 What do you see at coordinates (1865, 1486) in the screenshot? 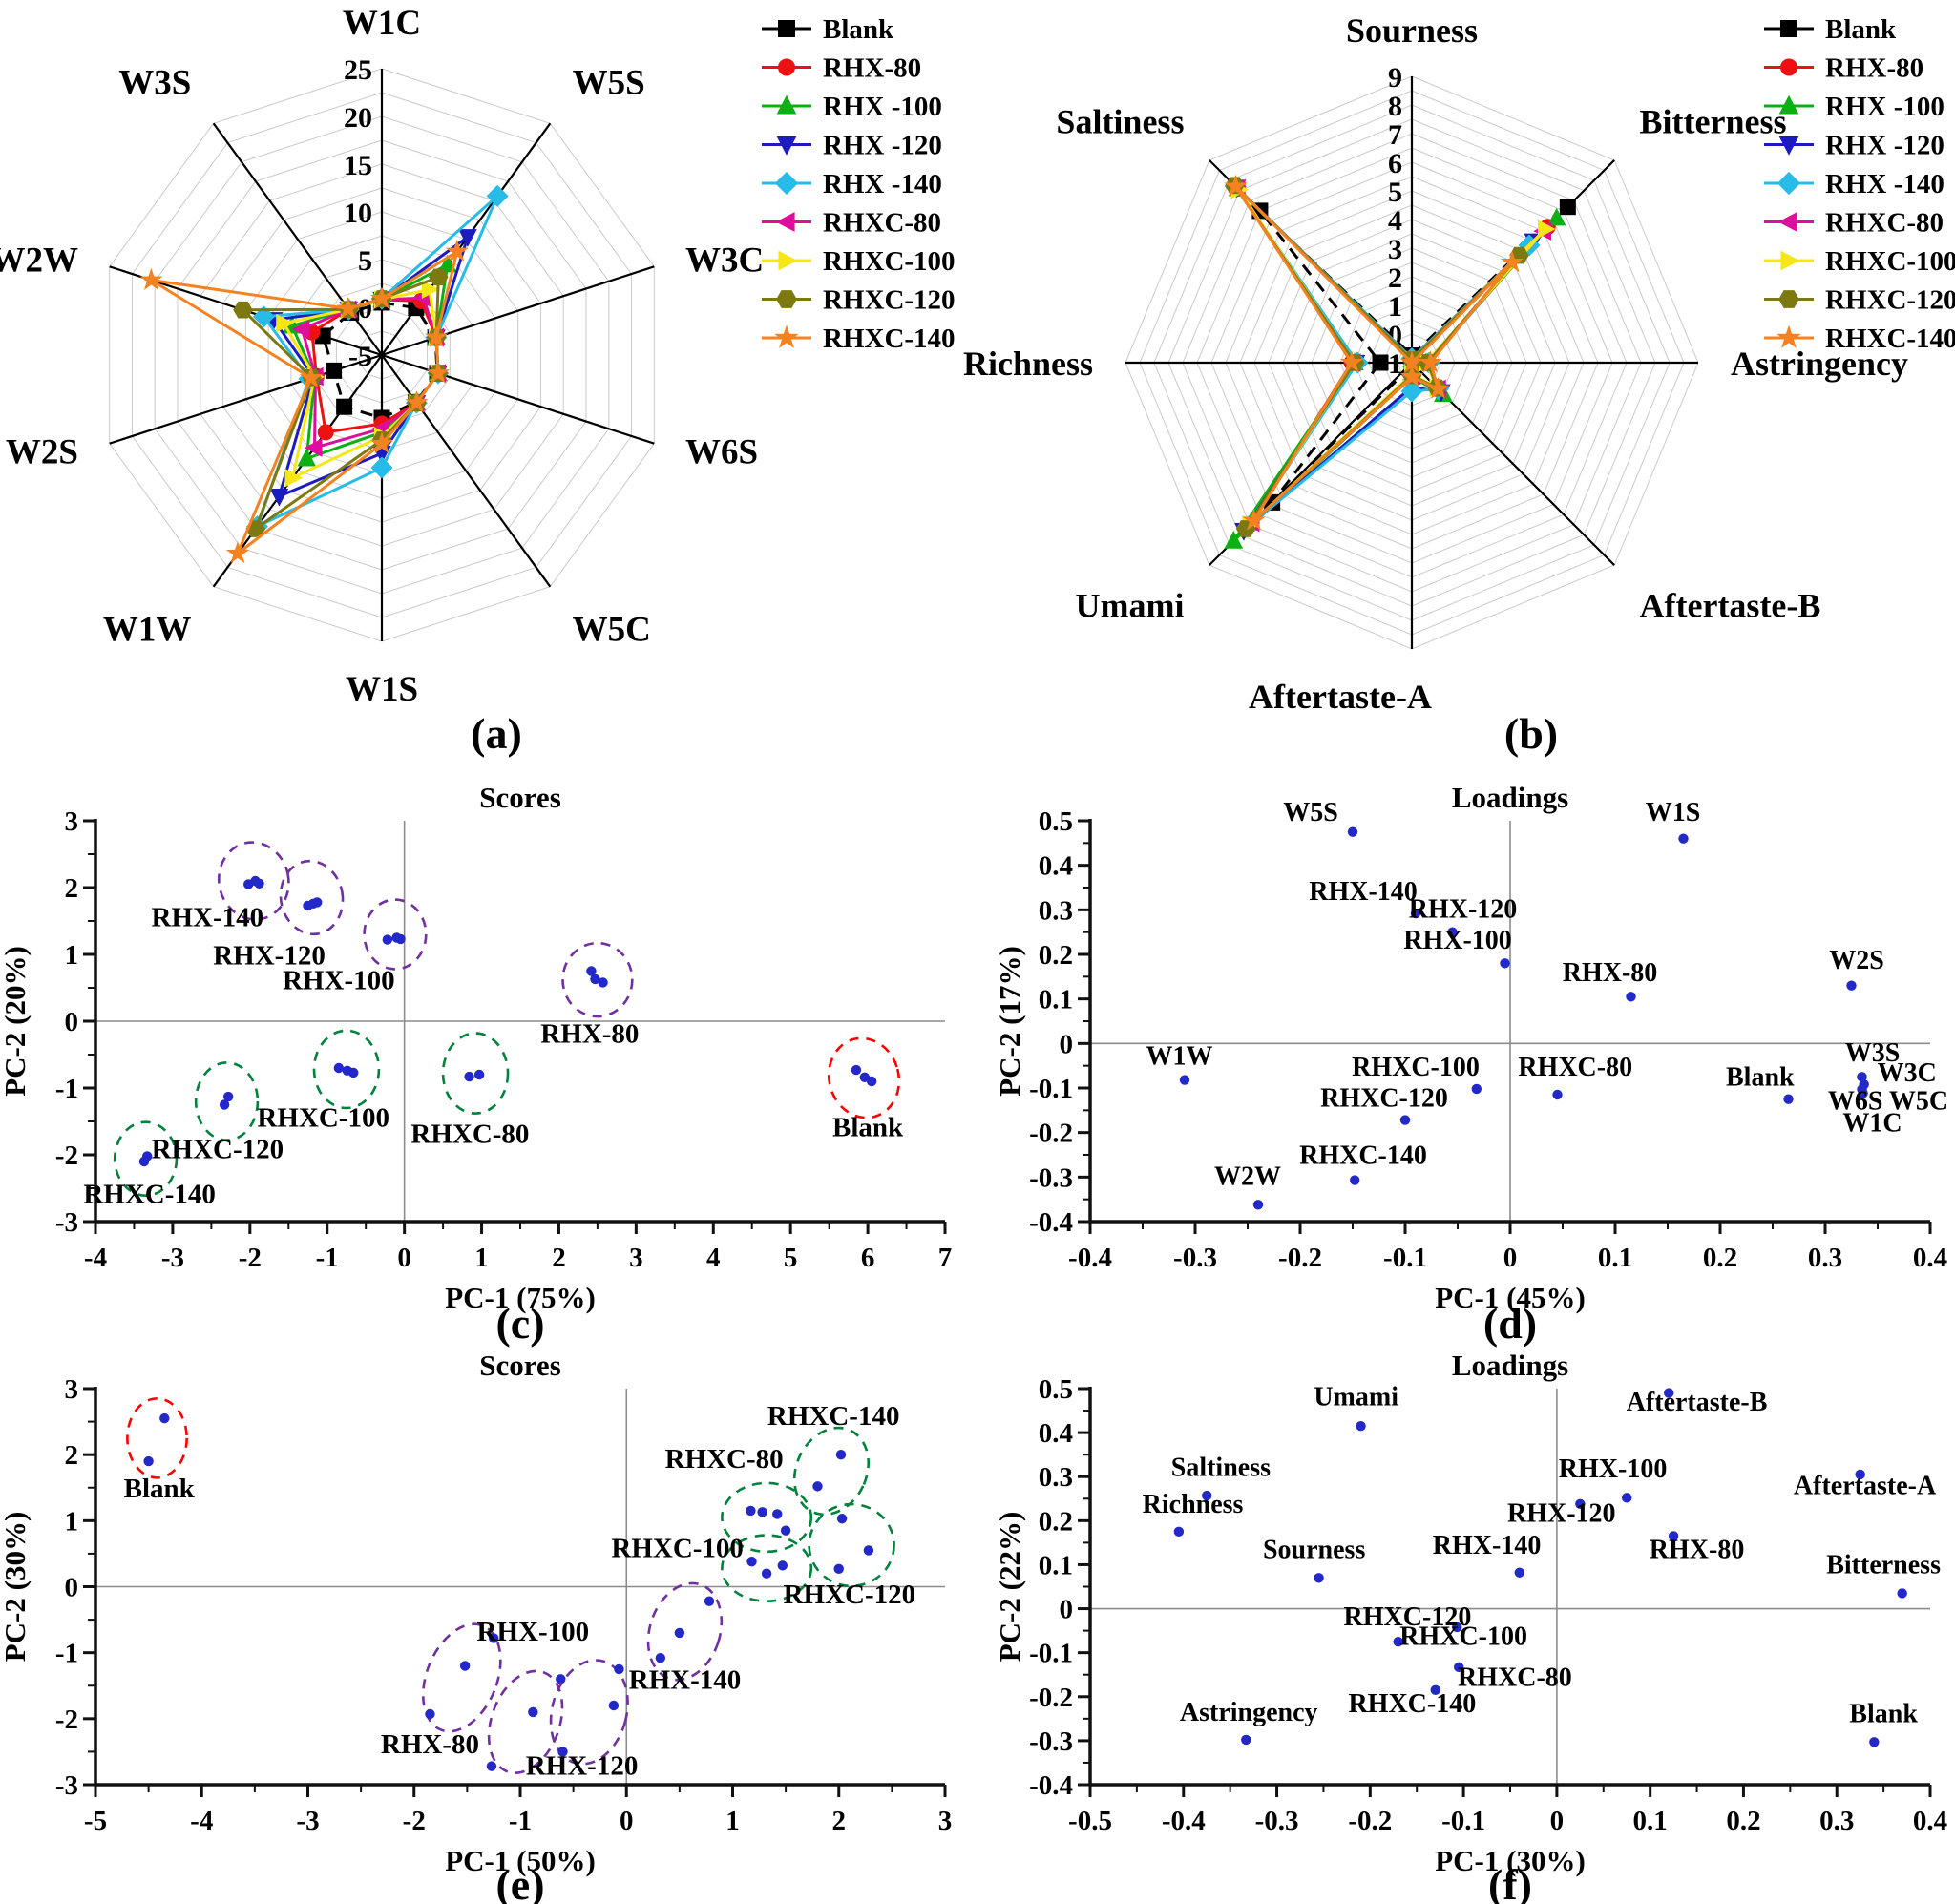
I see `loading-label: Aftertaste-A` at bounding box center [1865, 1486].